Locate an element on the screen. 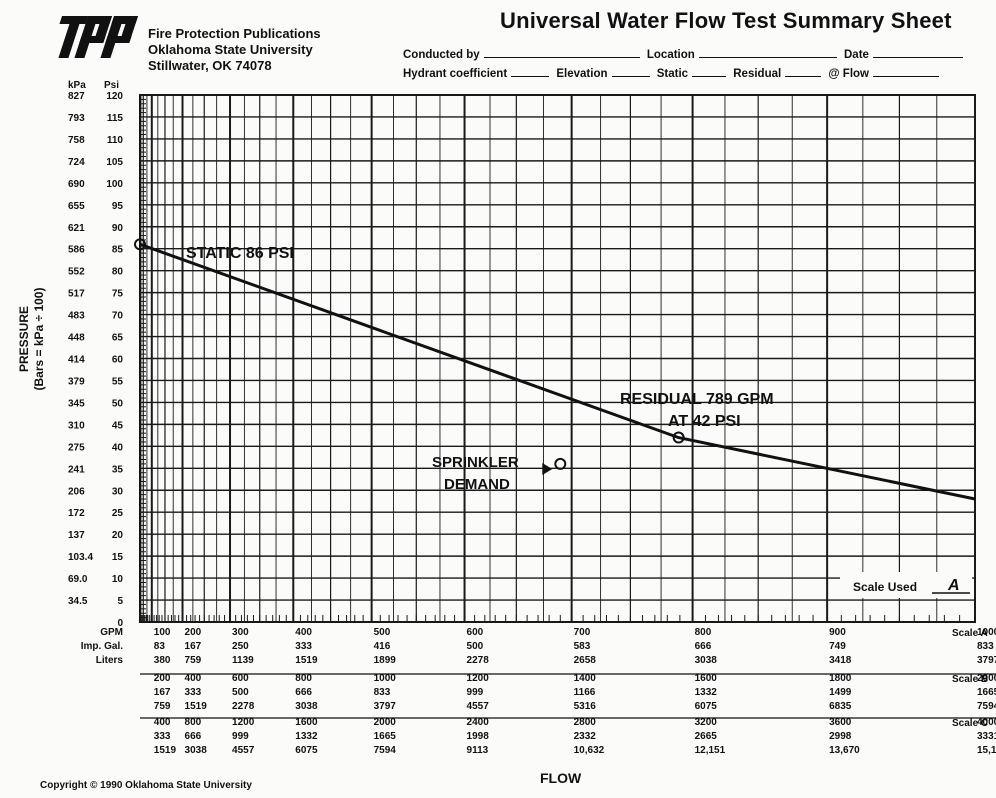 Image resolution: width=996 pixels, height=798 pixels. kpa-tick-label: 103.4 is located at coordinates (80, 557).